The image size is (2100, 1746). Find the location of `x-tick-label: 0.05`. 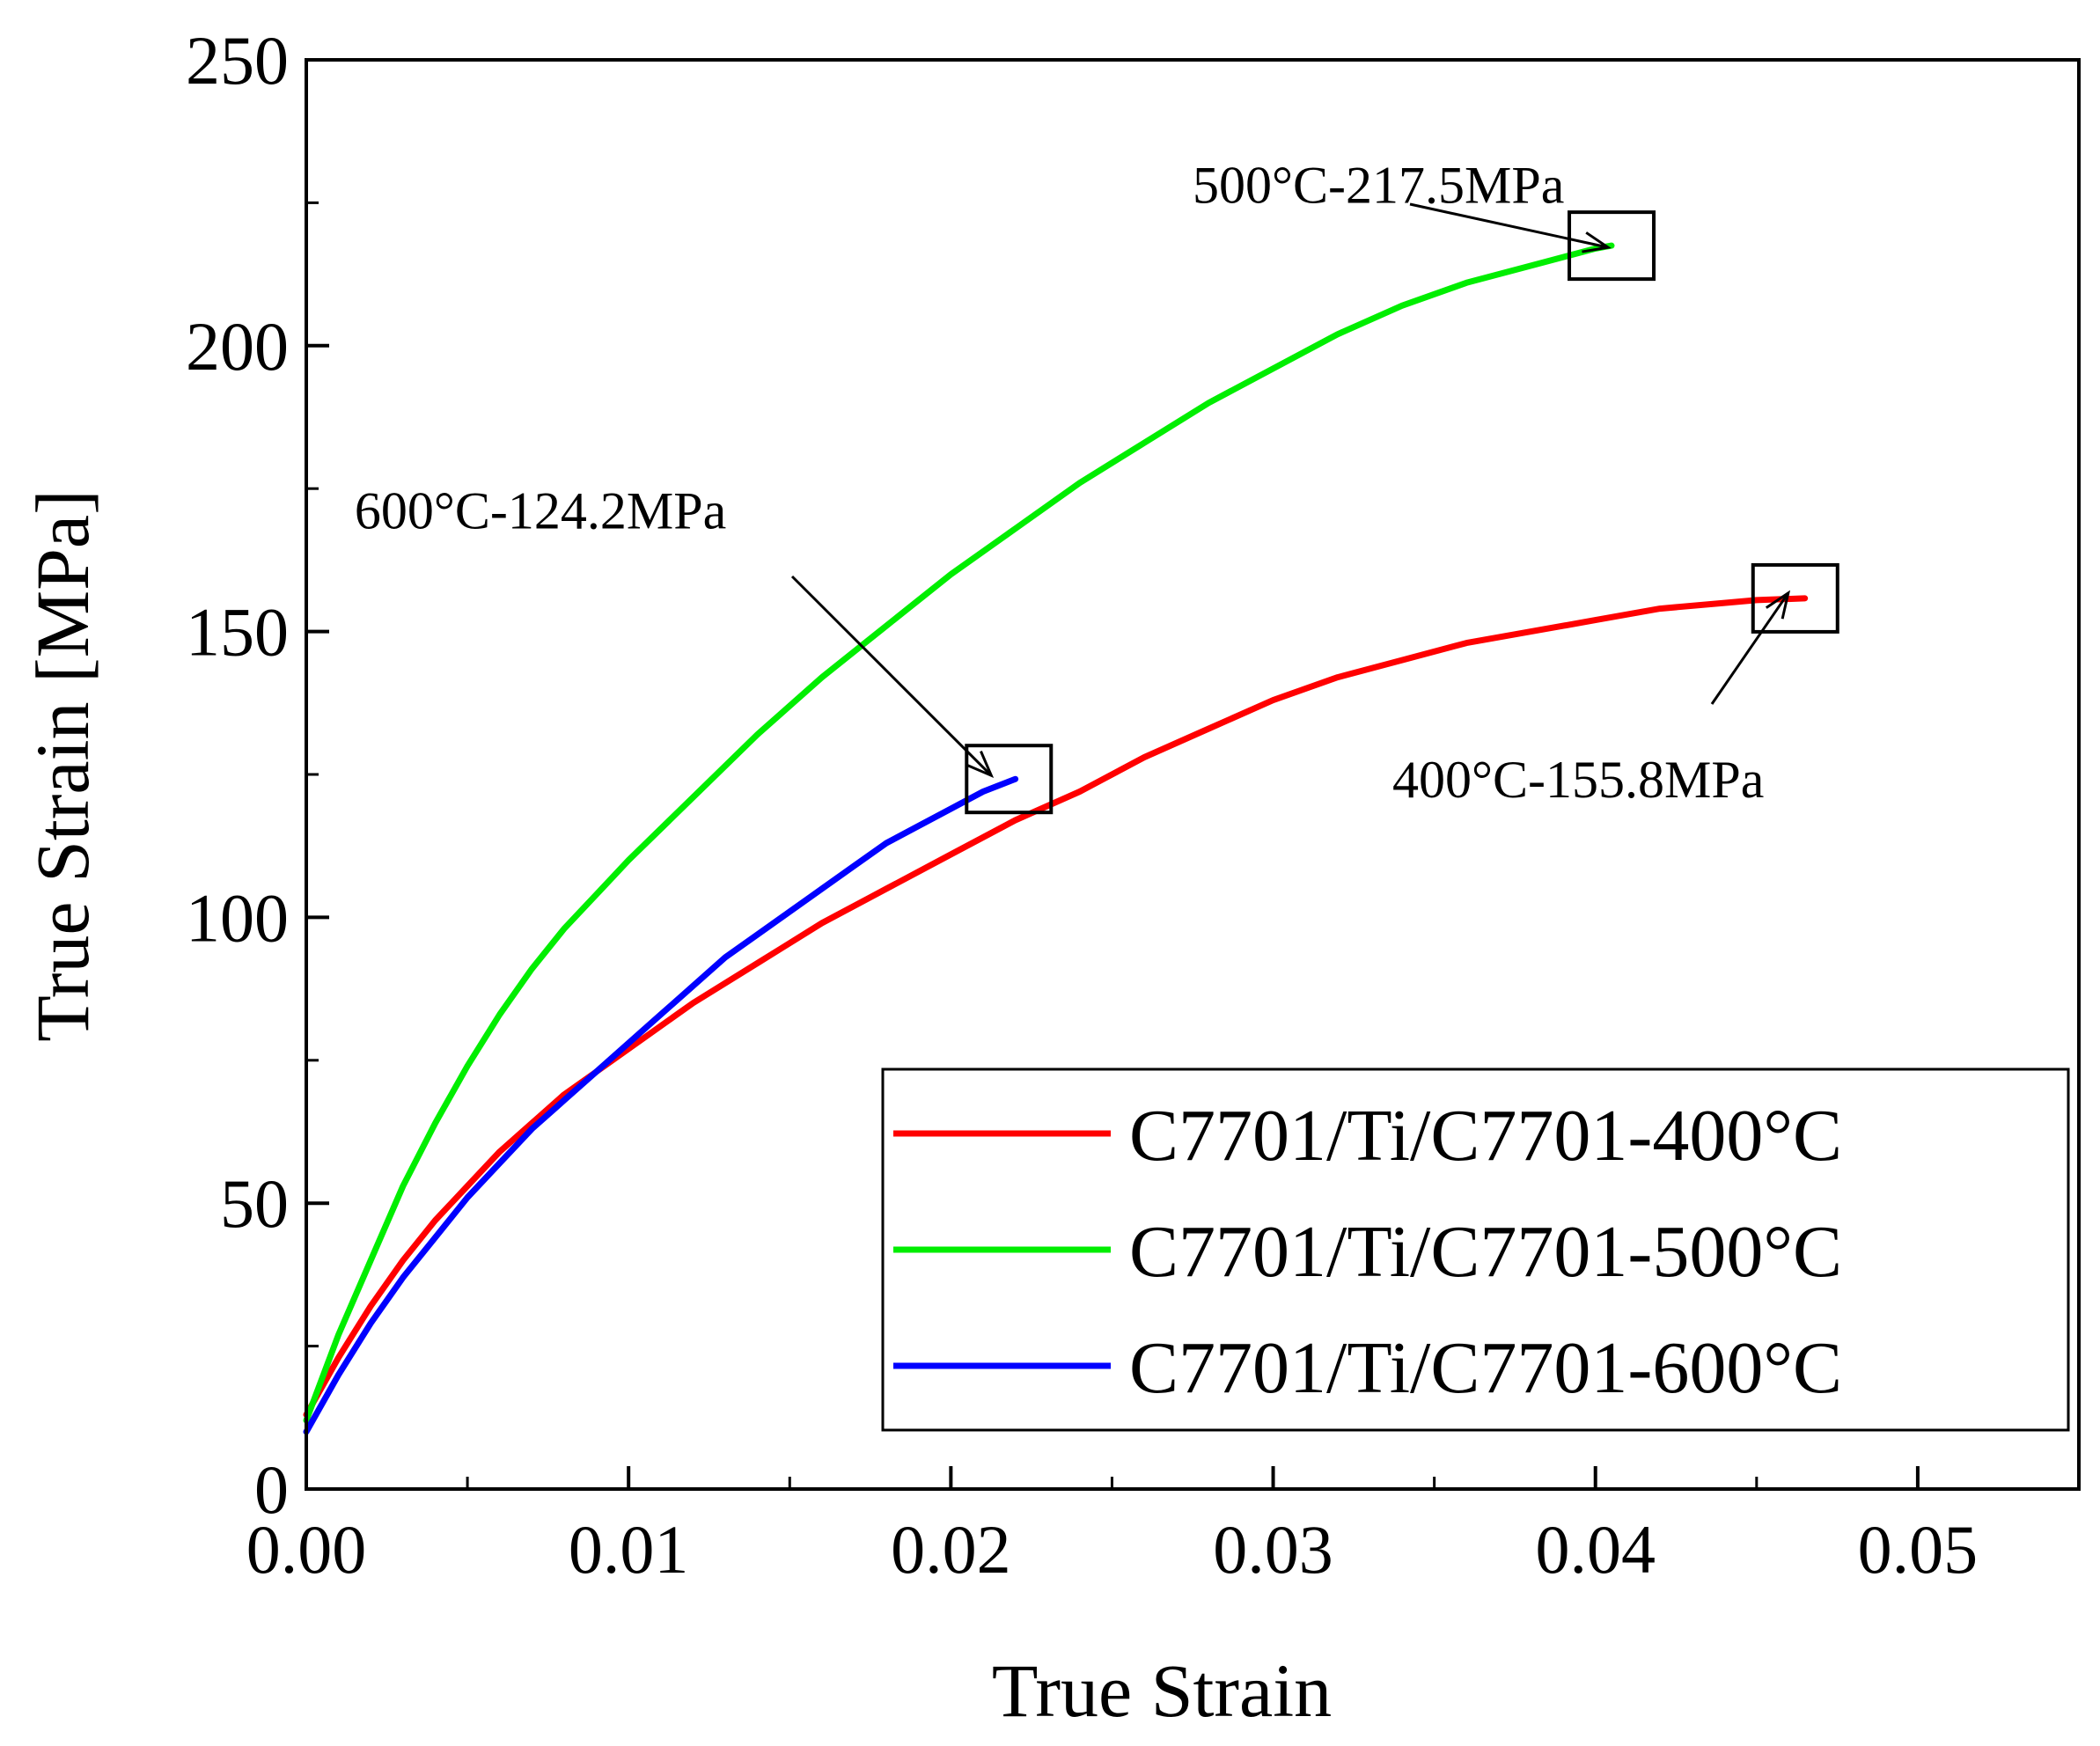

x-tick-label: 0.05 is located at coordinates (1918, 1549).